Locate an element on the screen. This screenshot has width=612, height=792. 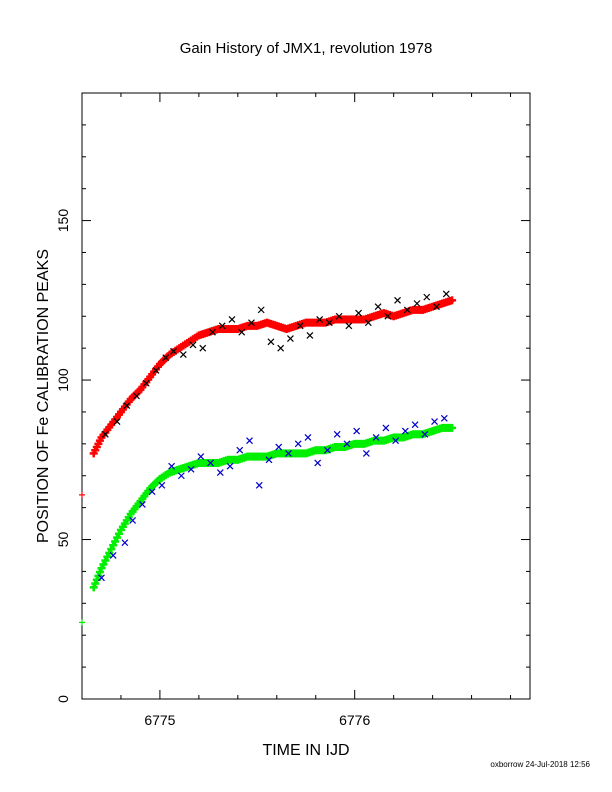
chart-title: Gain History of JMX1, revolution 1978 is located at coordinates (306, 48).